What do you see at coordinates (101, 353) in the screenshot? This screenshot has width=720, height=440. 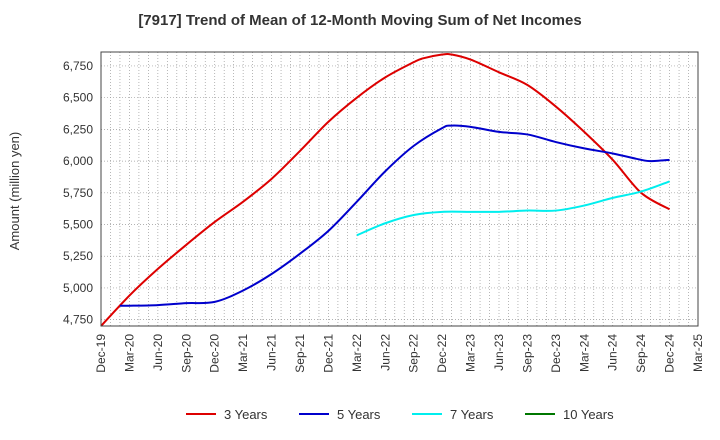 I see `x-tick-label: Dec-19` at bounding box center [101, 353].